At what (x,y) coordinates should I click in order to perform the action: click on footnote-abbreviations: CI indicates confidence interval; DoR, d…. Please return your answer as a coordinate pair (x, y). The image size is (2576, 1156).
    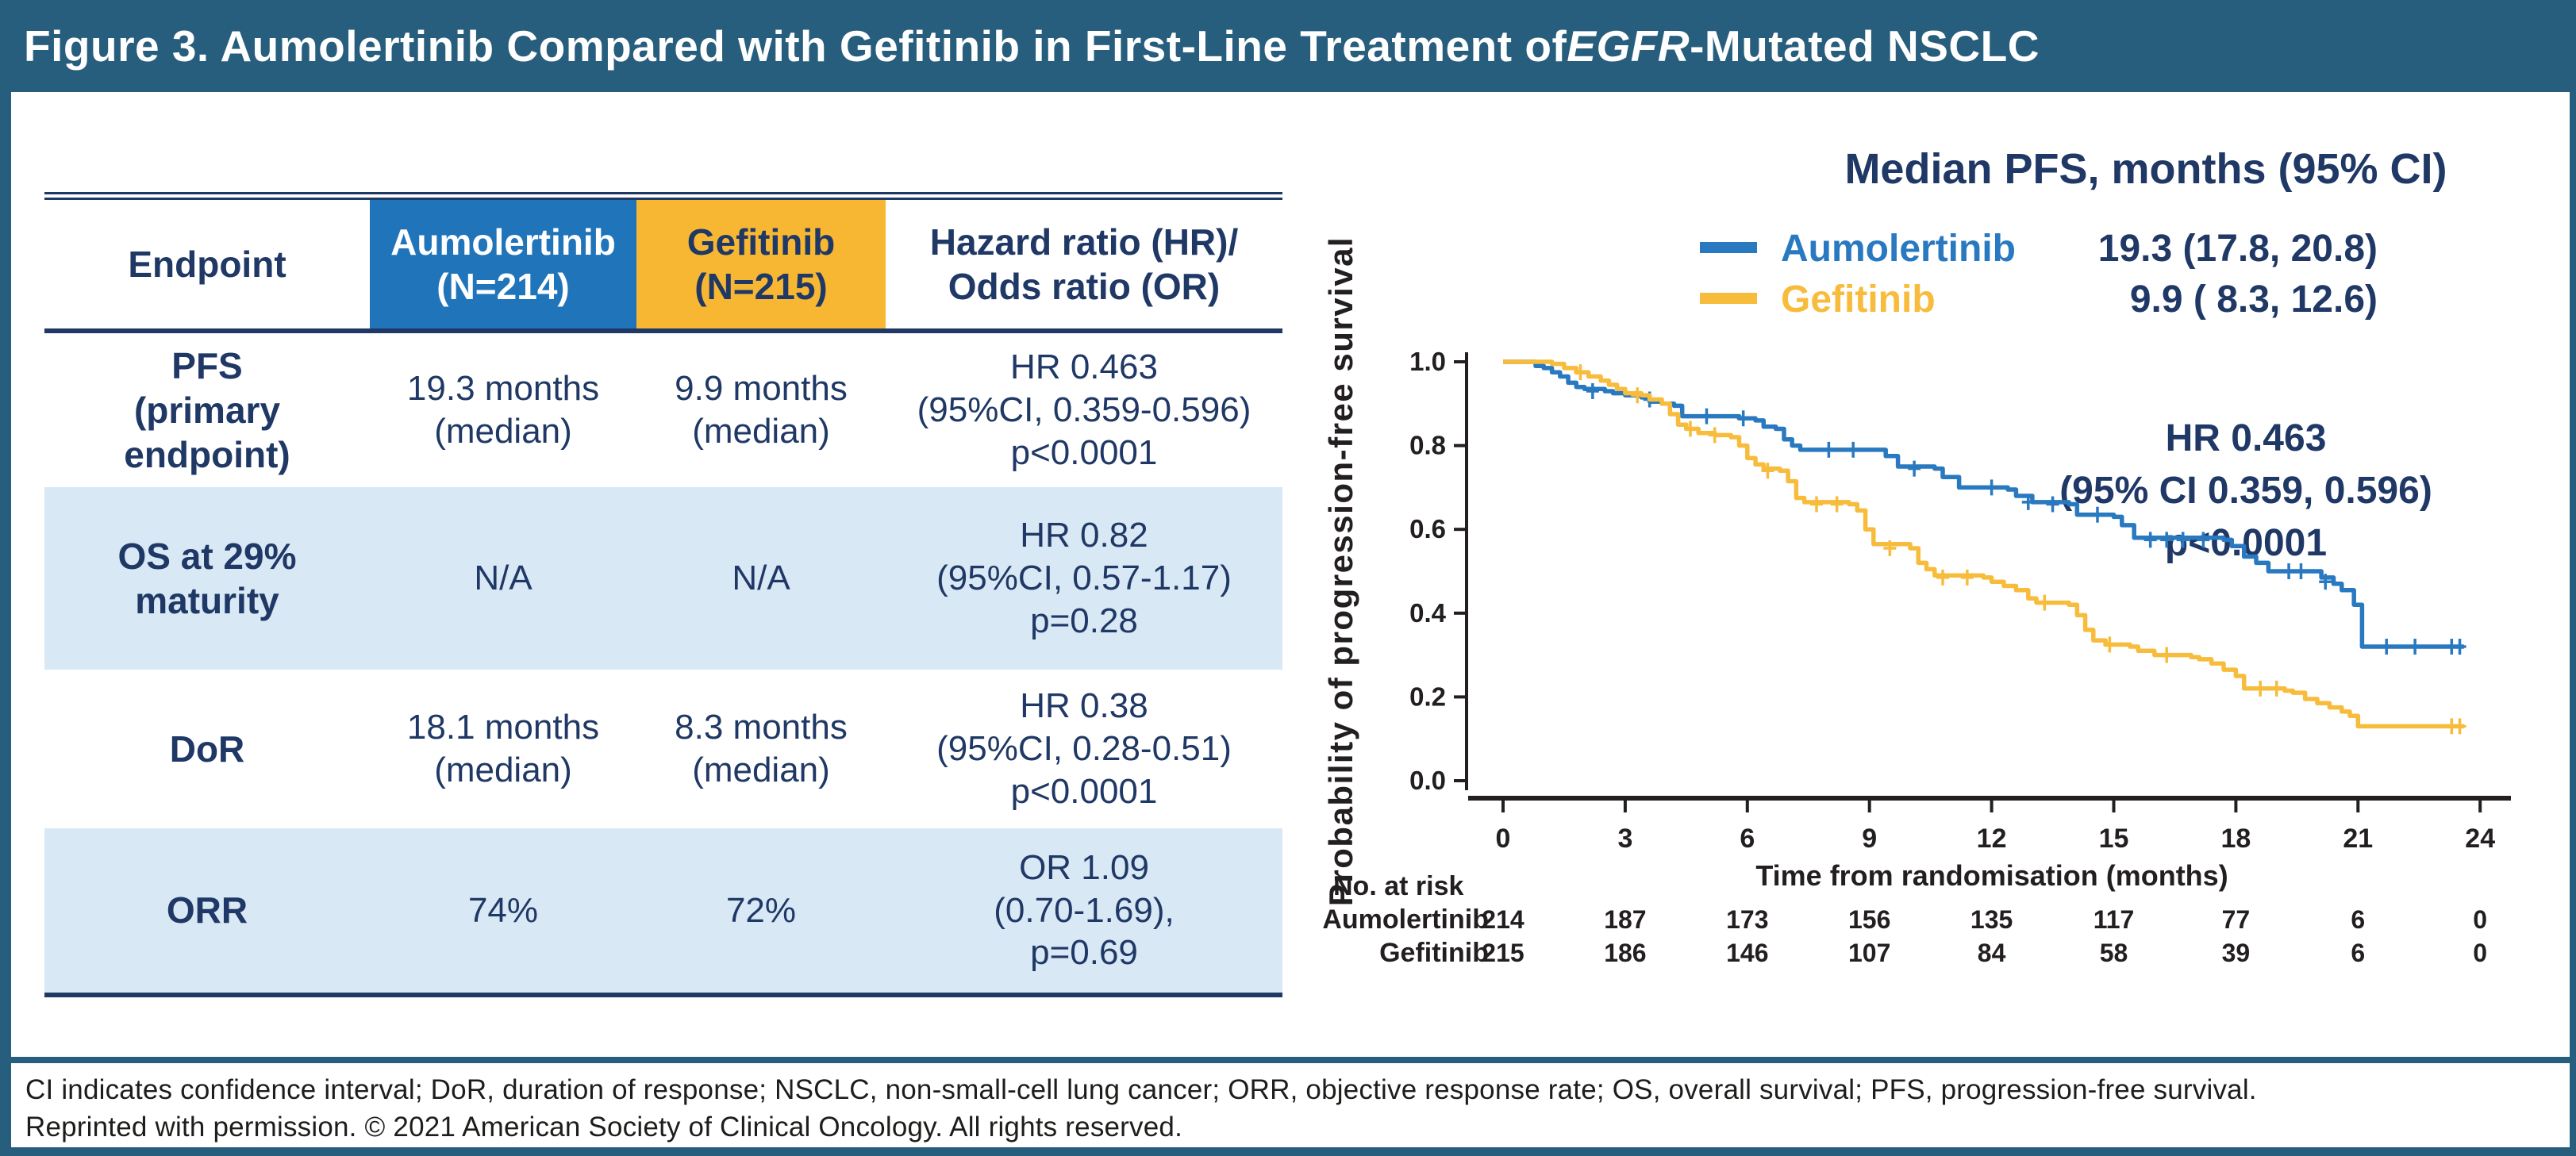
    Looking at the image, I should click on (1141, 1089).